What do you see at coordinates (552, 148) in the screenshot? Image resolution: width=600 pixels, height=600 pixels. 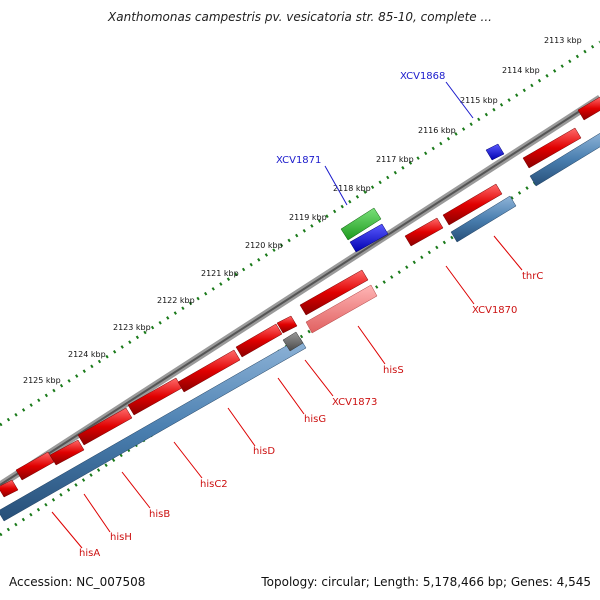 I see `cds-right` at bounding box center [552, 148].